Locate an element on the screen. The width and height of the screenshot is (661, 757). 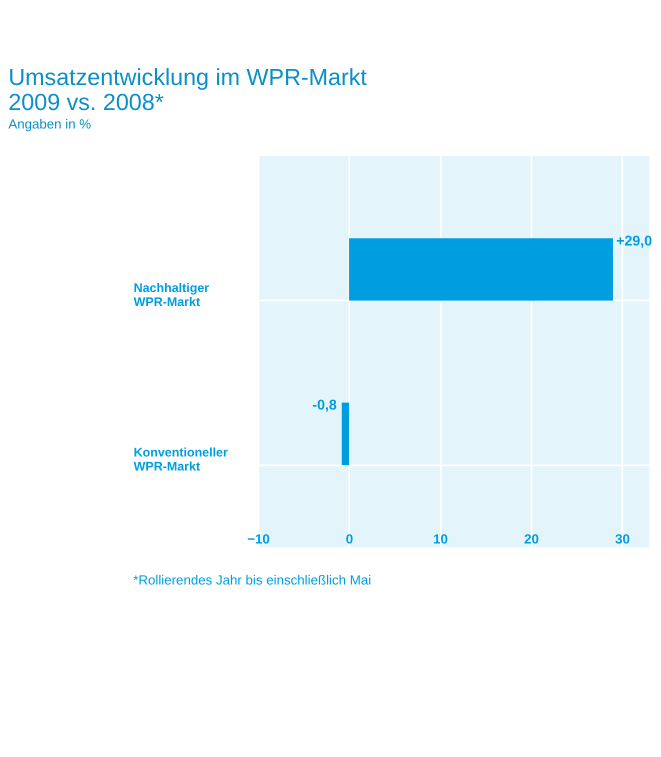
text: Angaben in % is located at coordinates (50, 124).